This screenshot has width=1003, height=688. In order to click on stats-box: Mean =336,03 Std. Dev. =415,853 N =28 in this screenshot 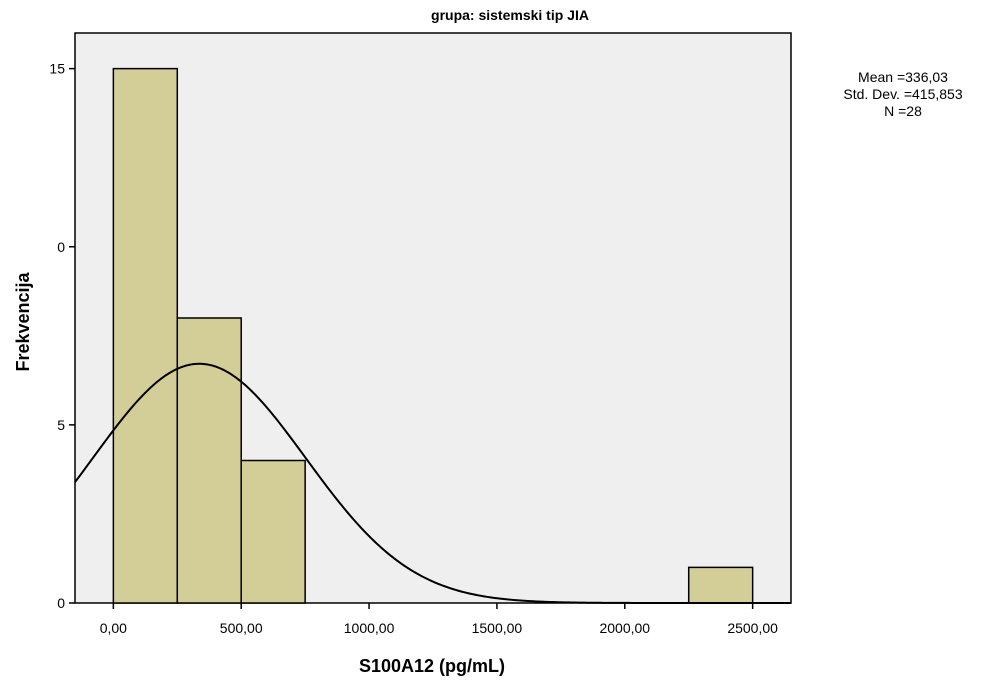, I will do `click(902, 94)`.